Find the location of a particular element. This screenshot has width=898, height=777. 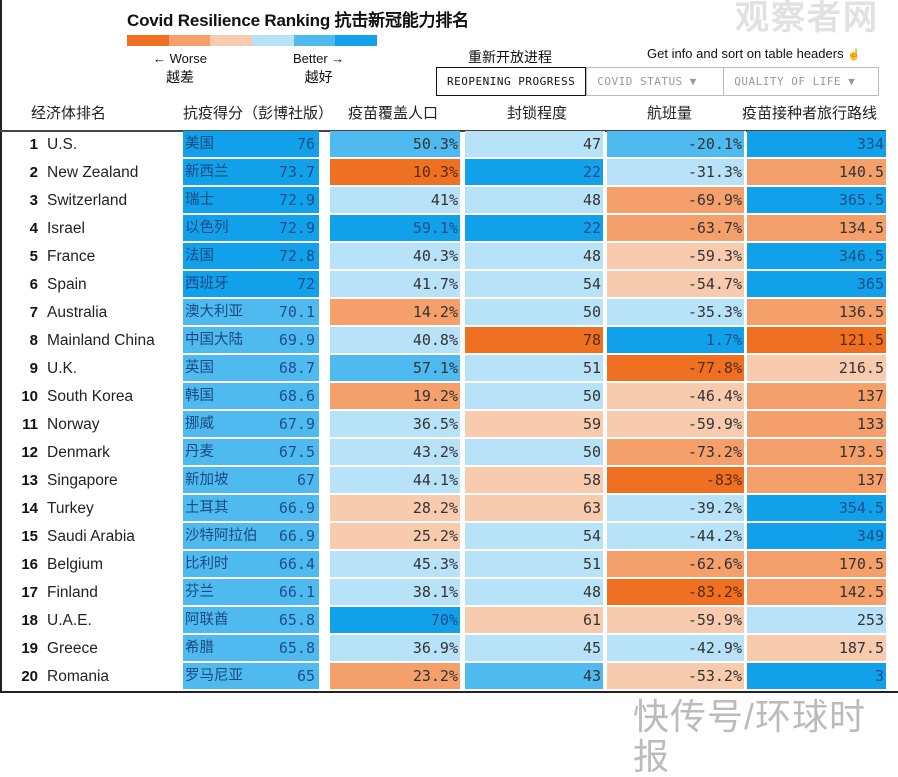

vaccine-cell: 41% is located at coordinates (395, 200).